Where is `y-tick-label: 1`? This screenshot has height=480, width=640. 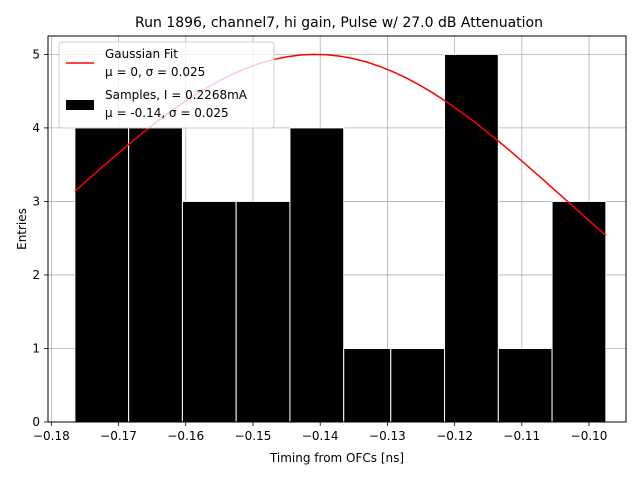 y-tick-label: 1 is located at coordinates (36, 348).